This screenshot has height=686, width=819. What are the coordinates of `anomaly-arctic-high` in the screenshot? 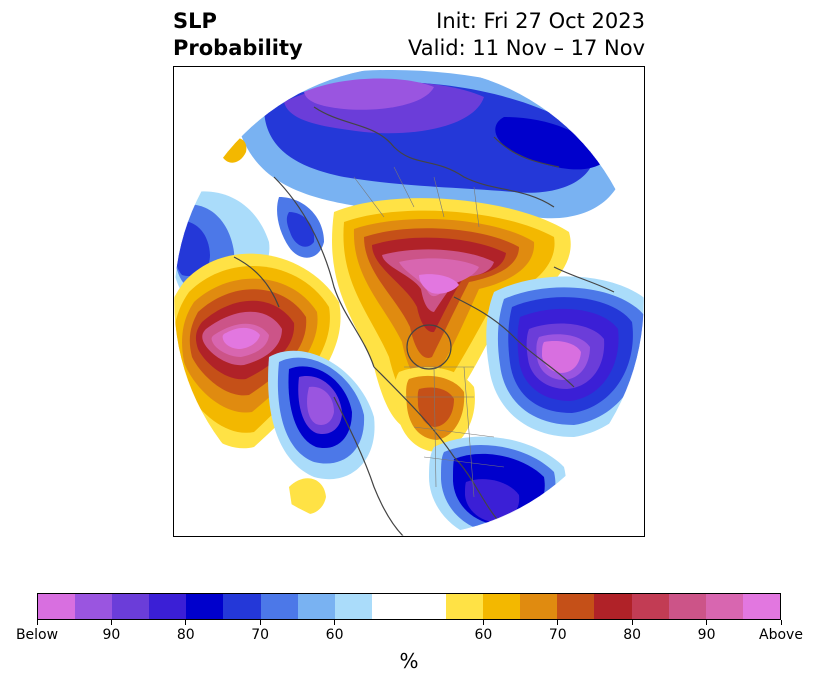 It's located at (451, 314).